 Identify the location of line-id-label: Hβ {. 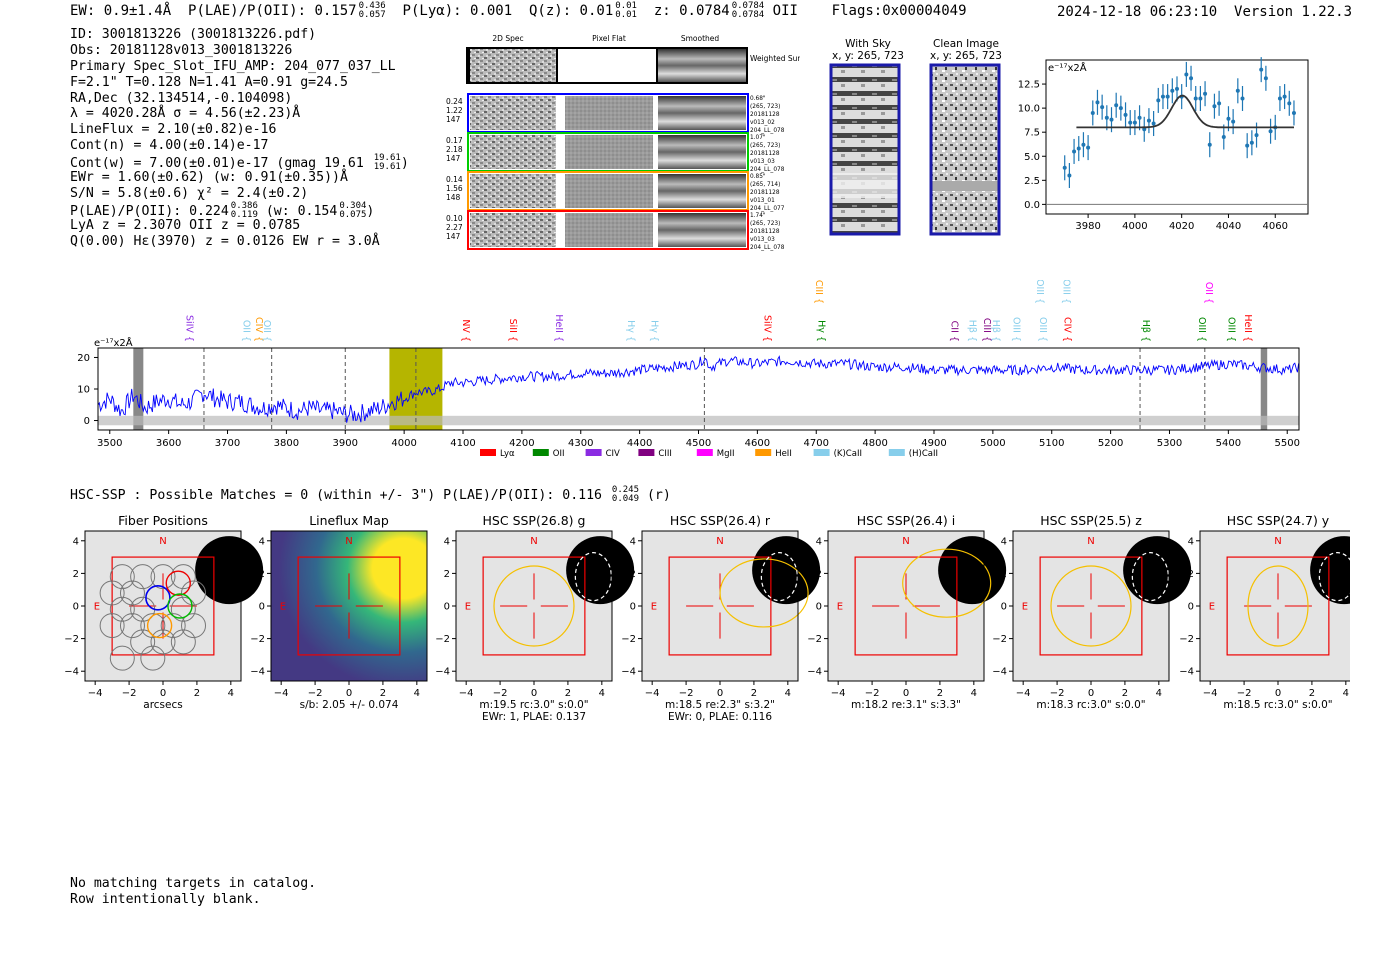
(971, 331).